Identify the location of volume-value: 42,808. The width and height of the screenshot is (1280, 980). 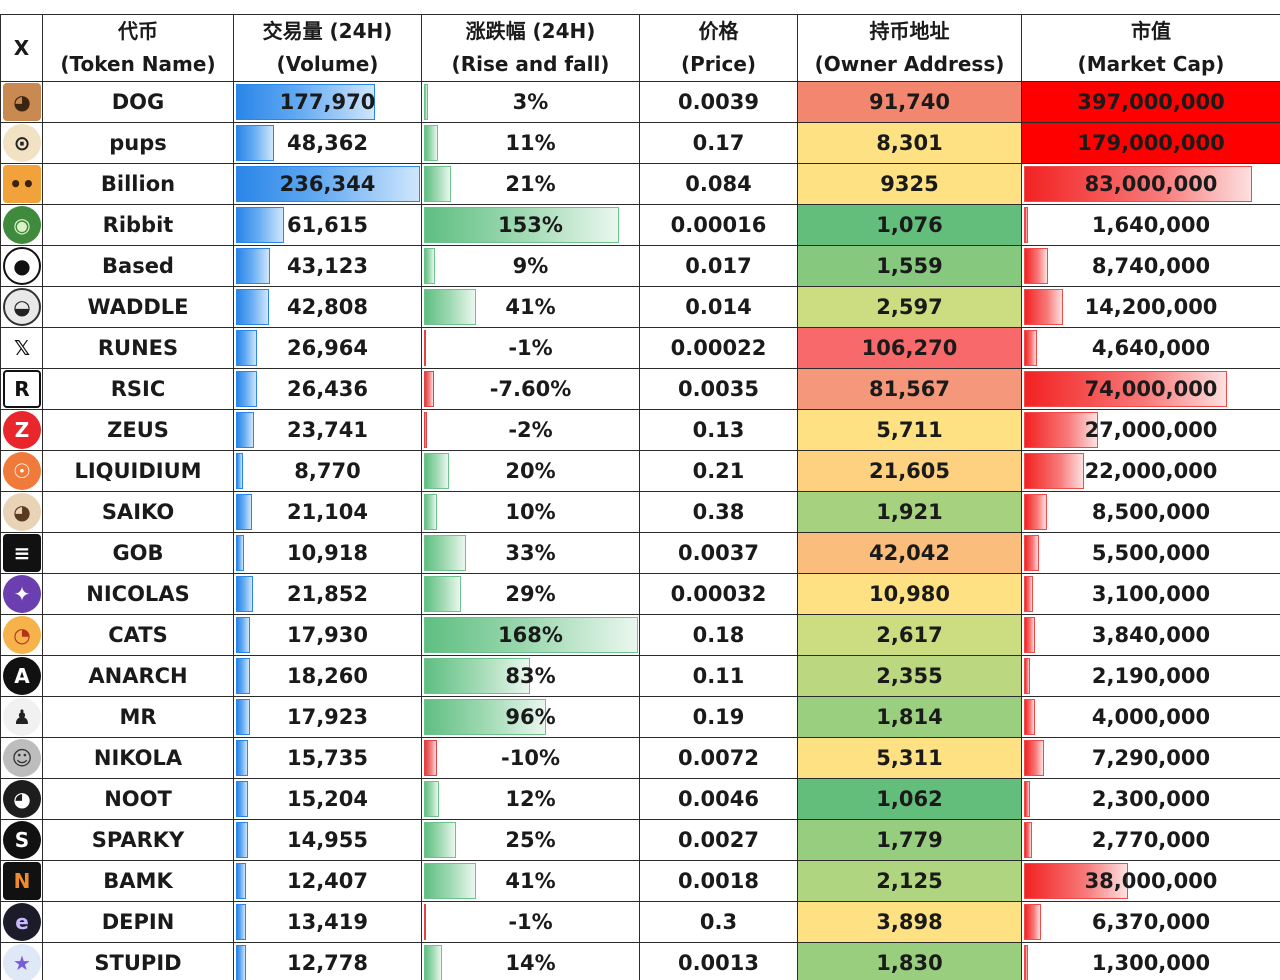
(327, 307).